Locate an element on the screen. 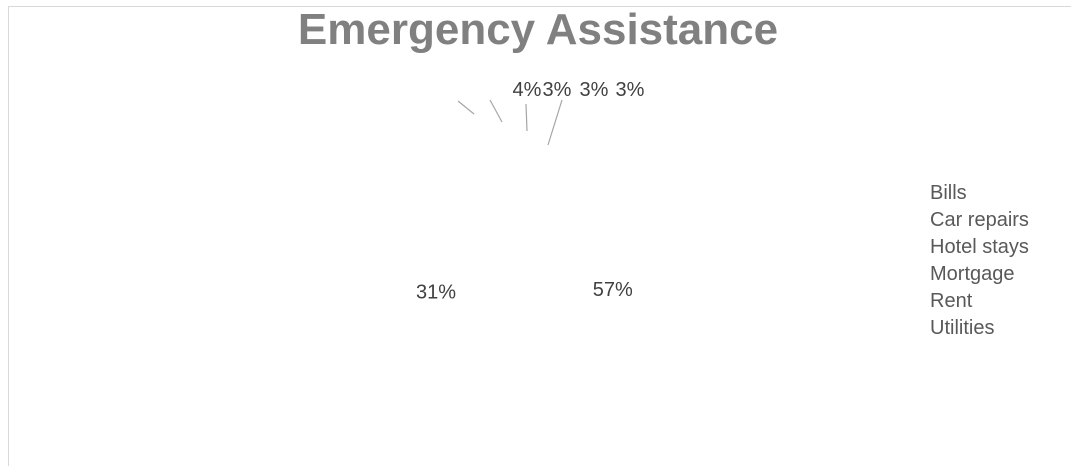  pie-chart: 57%31%4% 3% 3% 3% is located at coordinates (530, 191).